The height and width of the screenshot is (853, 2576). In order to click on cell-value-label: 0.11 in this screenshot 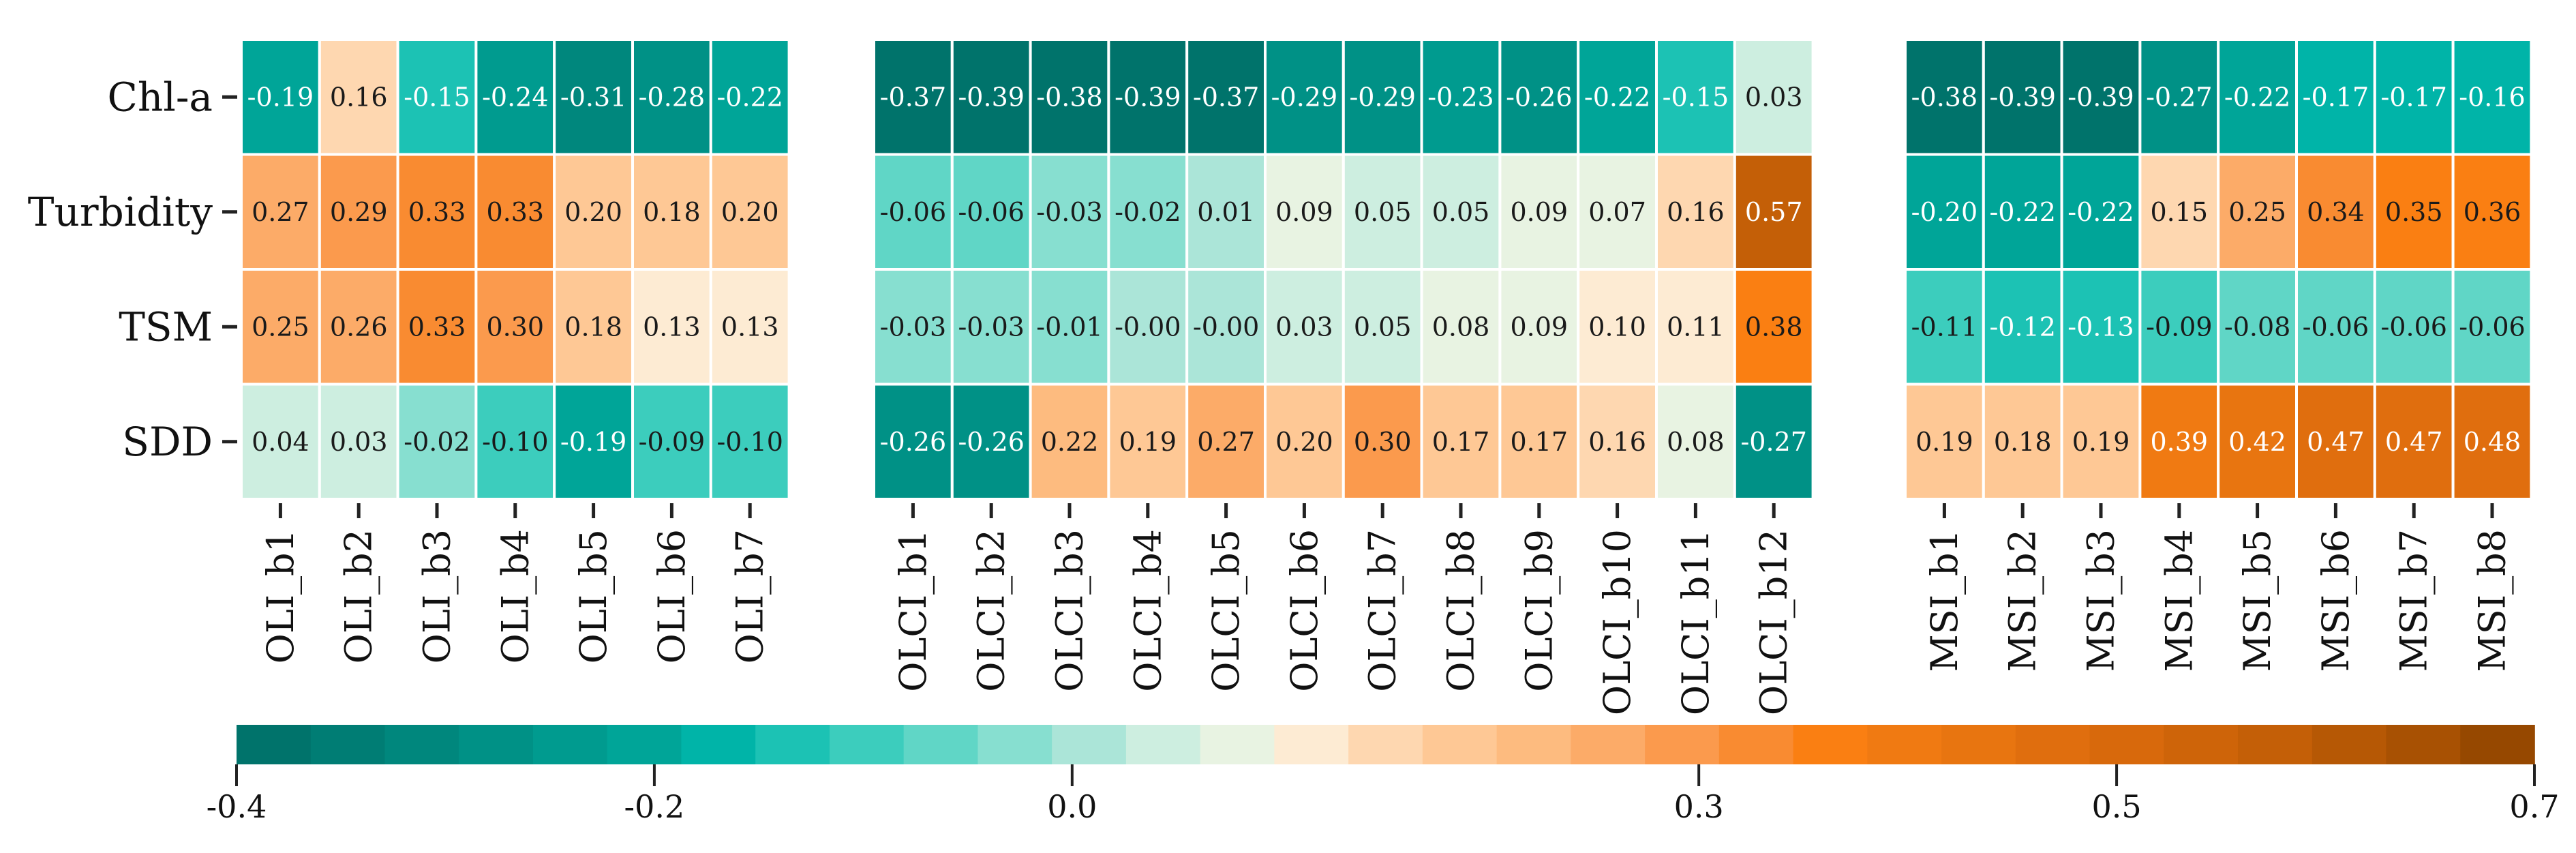, I will do `click(1696, 327)`.